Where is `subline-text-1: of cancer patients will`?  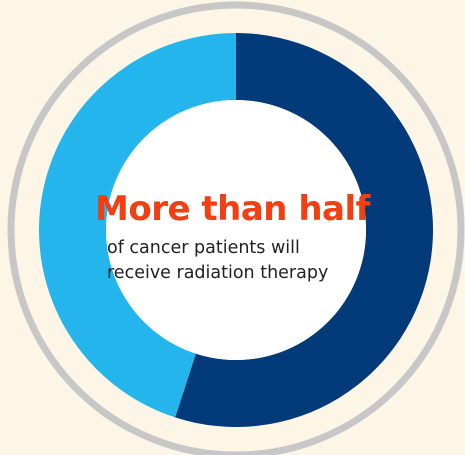
subline-text-1: of cancer patients will is located at coordinates (203, 248).